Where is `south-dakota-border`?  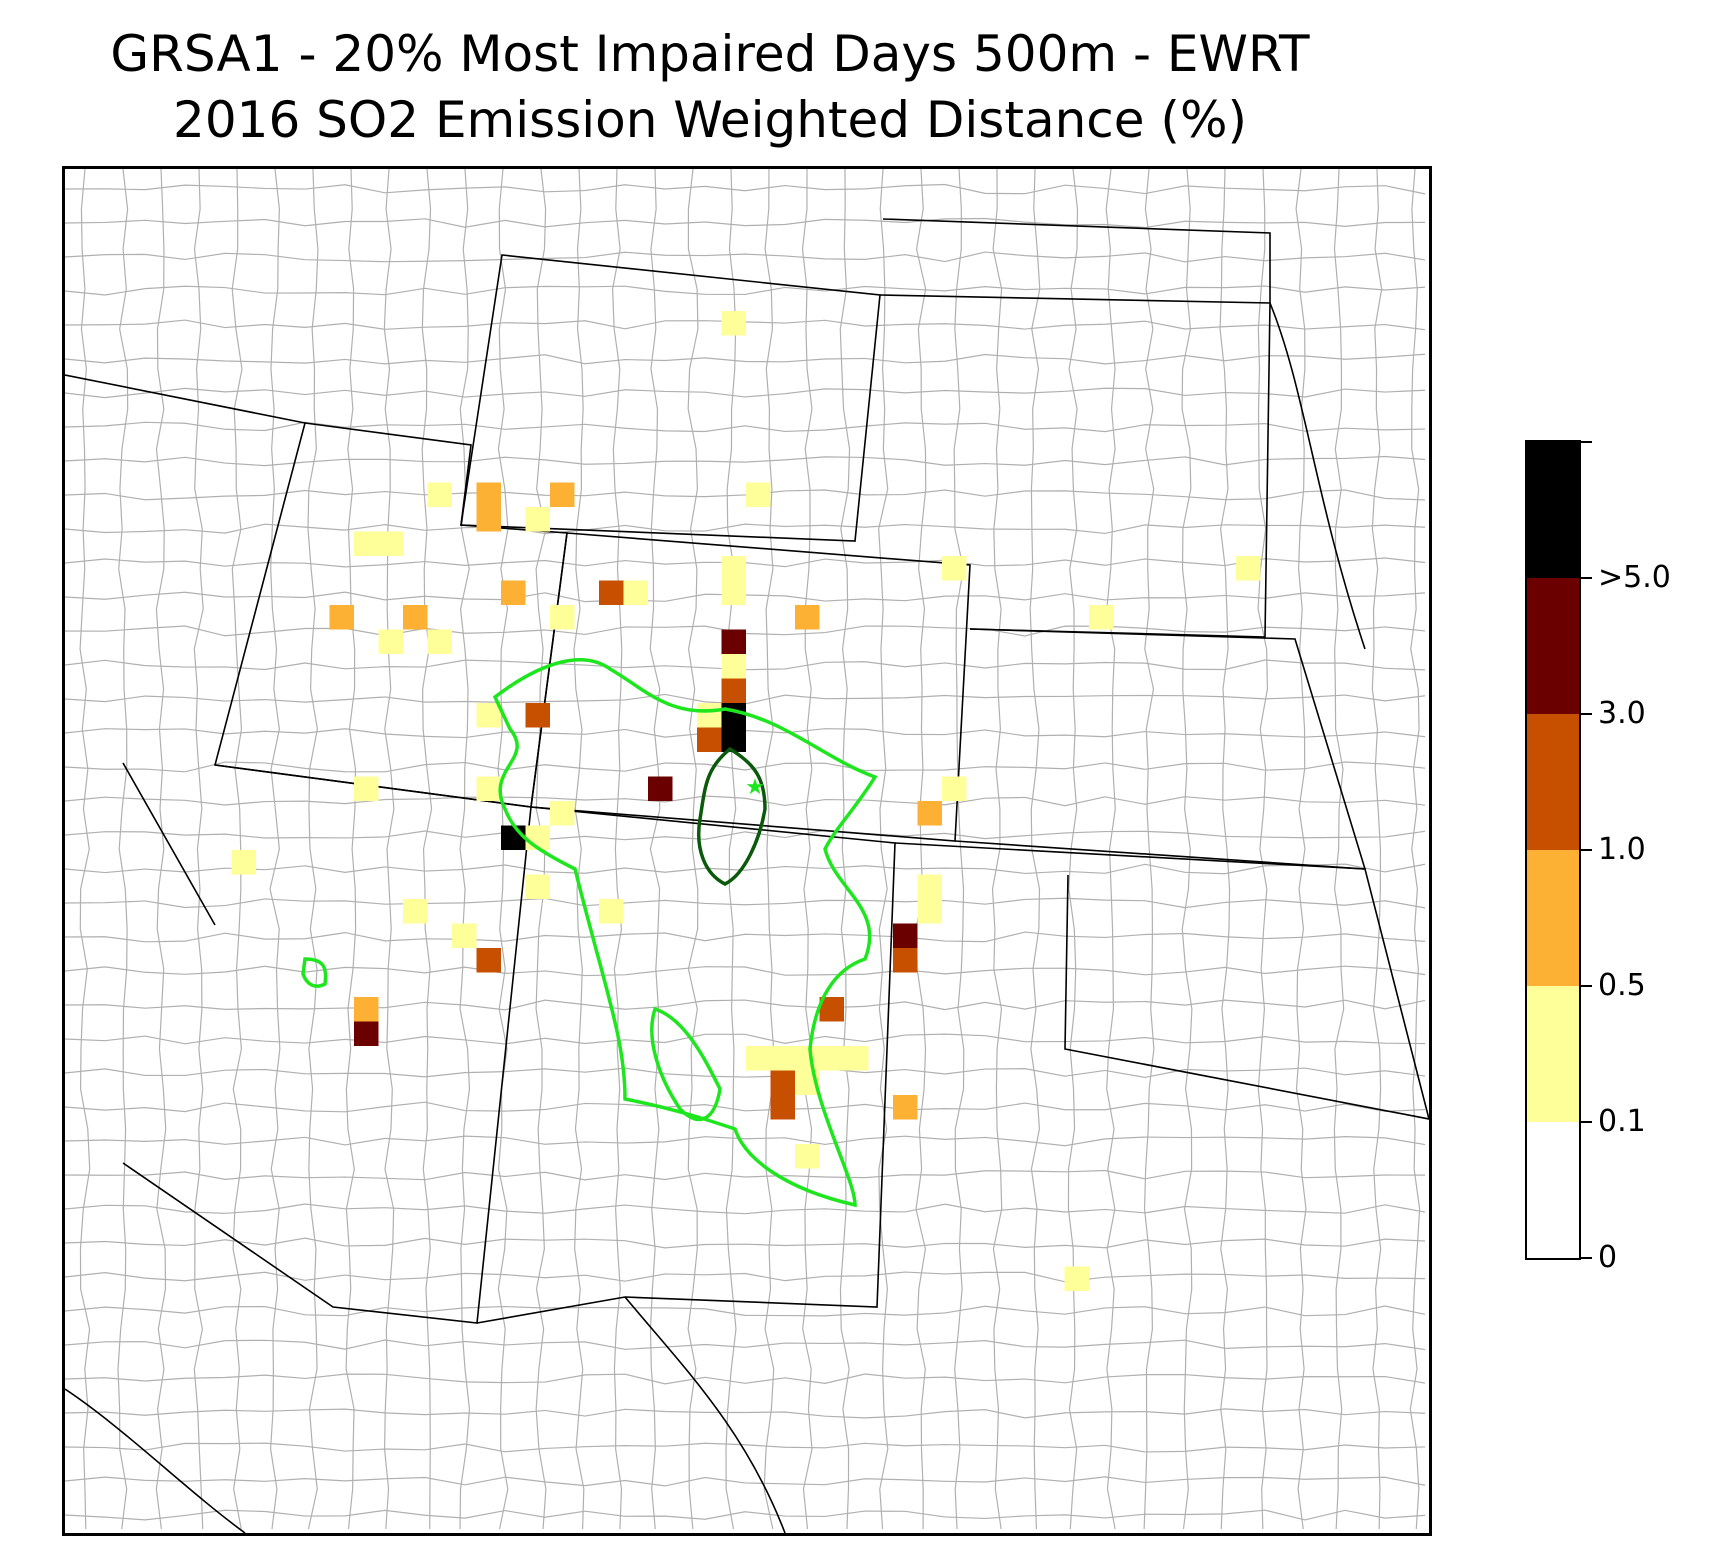
south-dakota-border is located at coordinates (1076, 260).